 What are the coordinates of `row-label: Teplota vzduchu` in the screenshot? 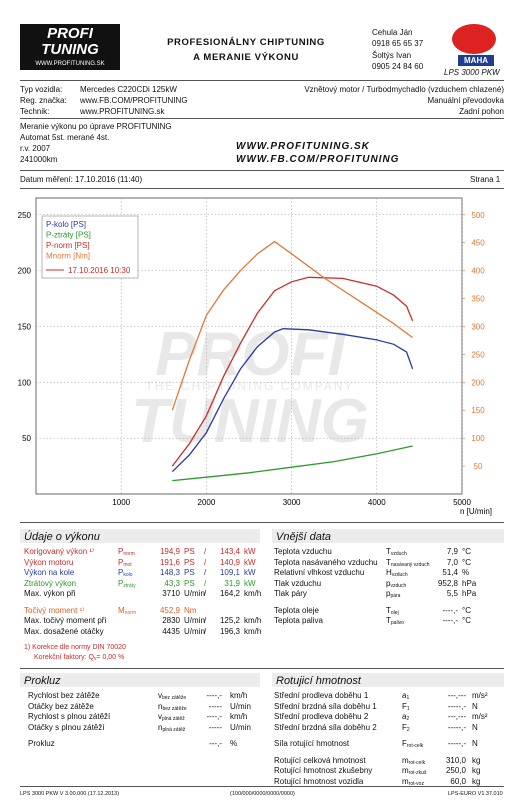 It's located at (303, 551).